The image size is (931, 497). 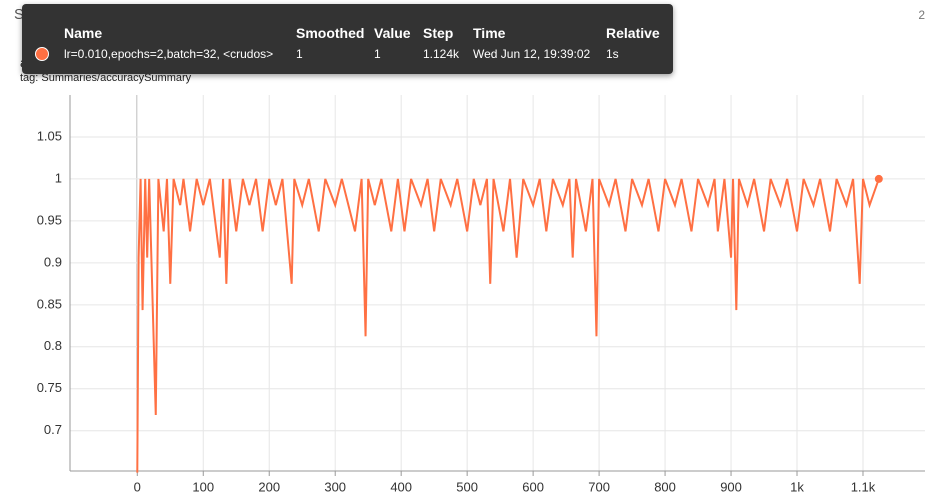 What do you see at coordinates (599, 486) in the screenshot?
I see `x-tick-label: 700` at bounding box center [599, 486].